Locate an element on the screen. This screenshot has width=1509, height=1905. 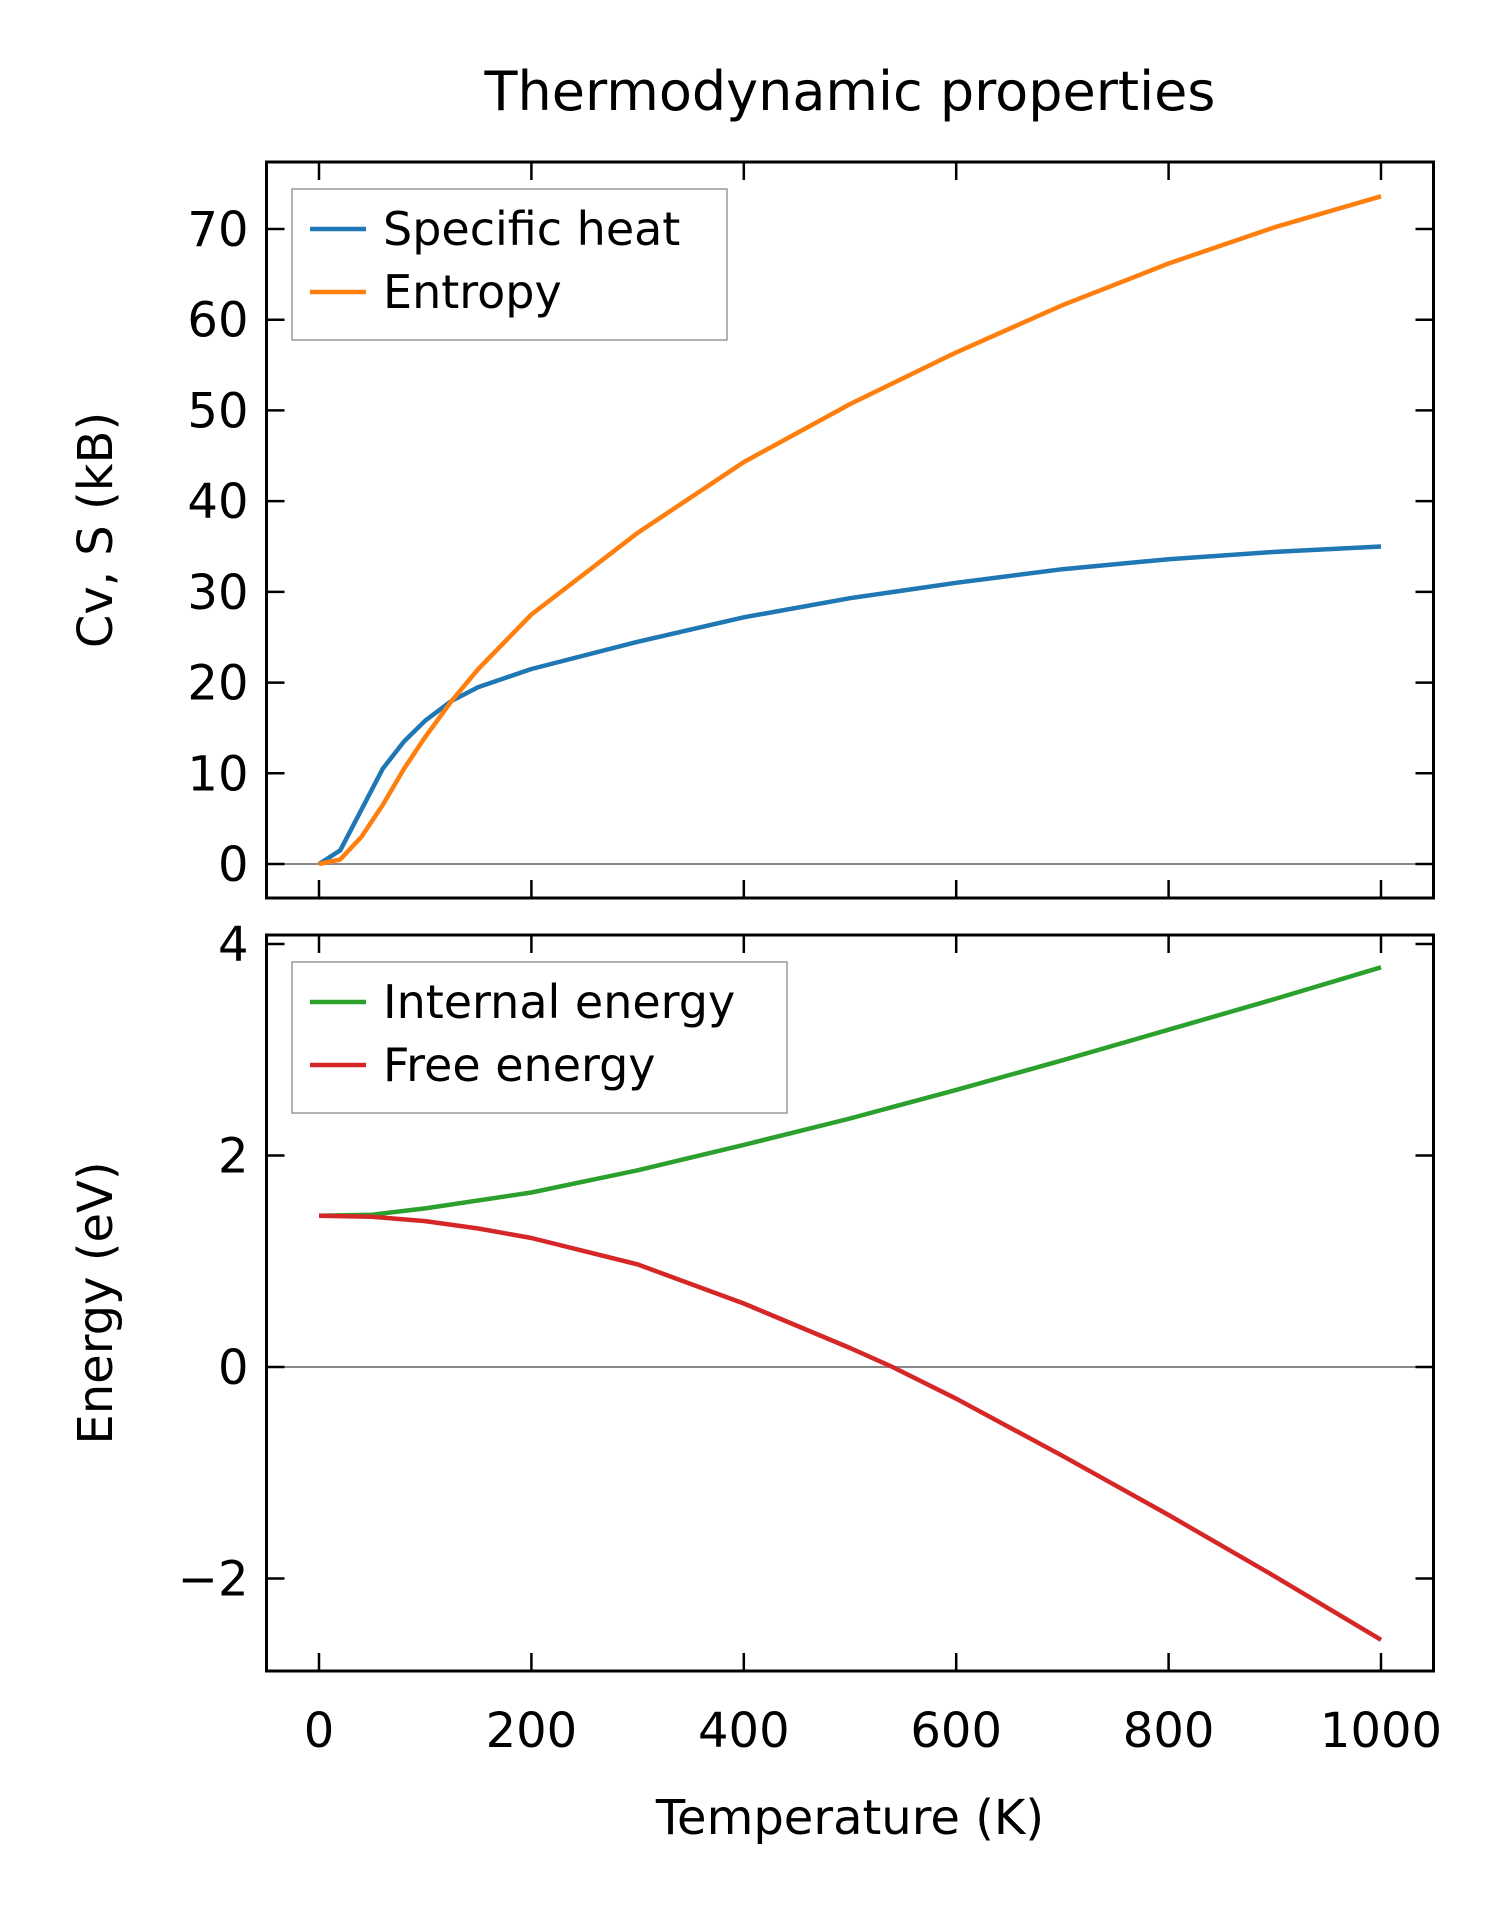
series-line-specific-heat is located at coordinates (849, 705).